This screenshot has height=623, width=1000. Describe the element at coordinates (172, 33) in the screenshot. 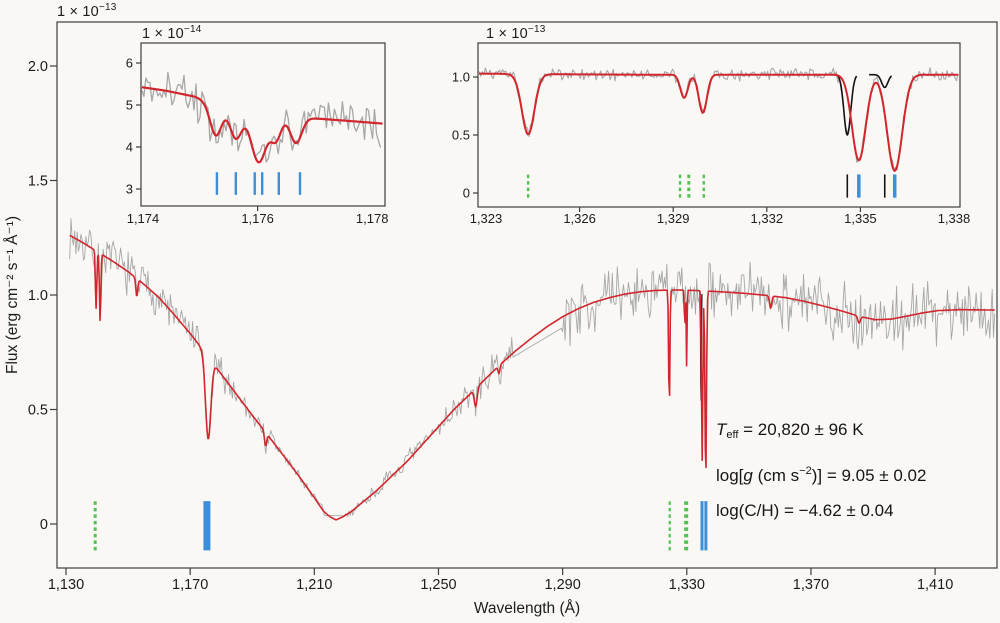

I see `inset1-scale-label: 1 × 10⁻¹⁴` at that location.